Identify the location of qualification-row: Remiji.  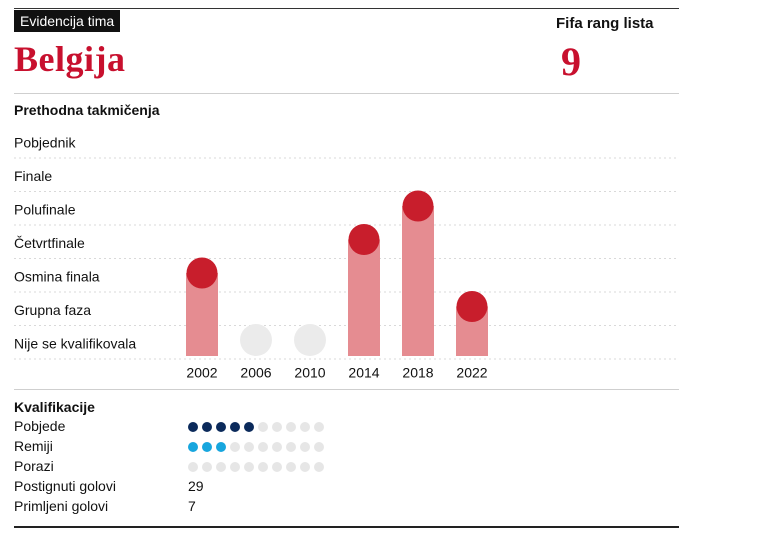
(214, 447).